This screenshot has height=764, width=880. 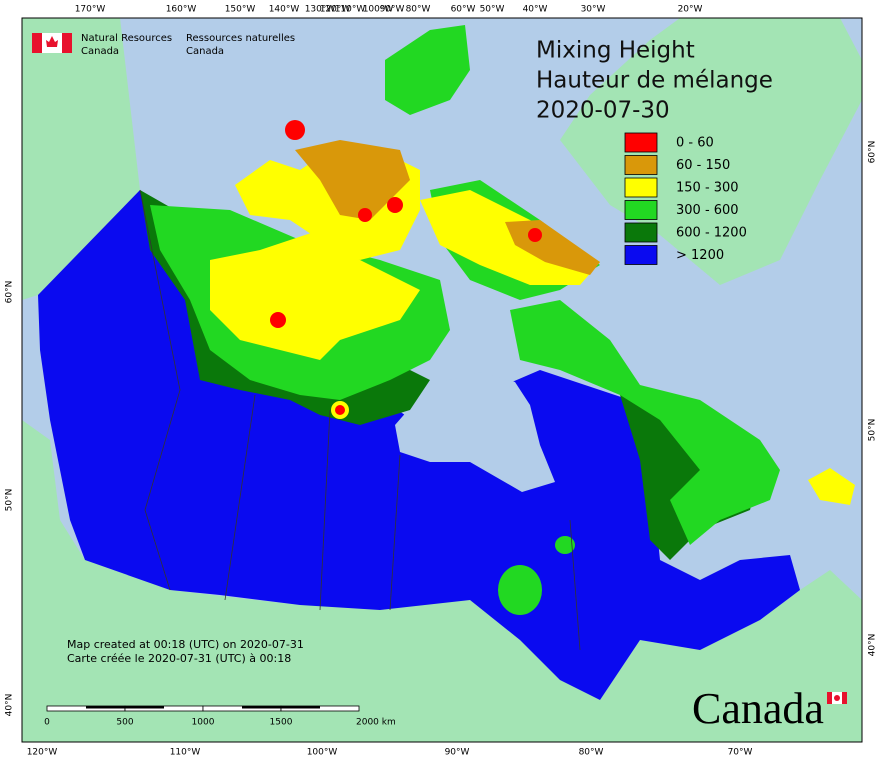 I want to click on graticule-top: 80°W, so click(x=418, y=10).